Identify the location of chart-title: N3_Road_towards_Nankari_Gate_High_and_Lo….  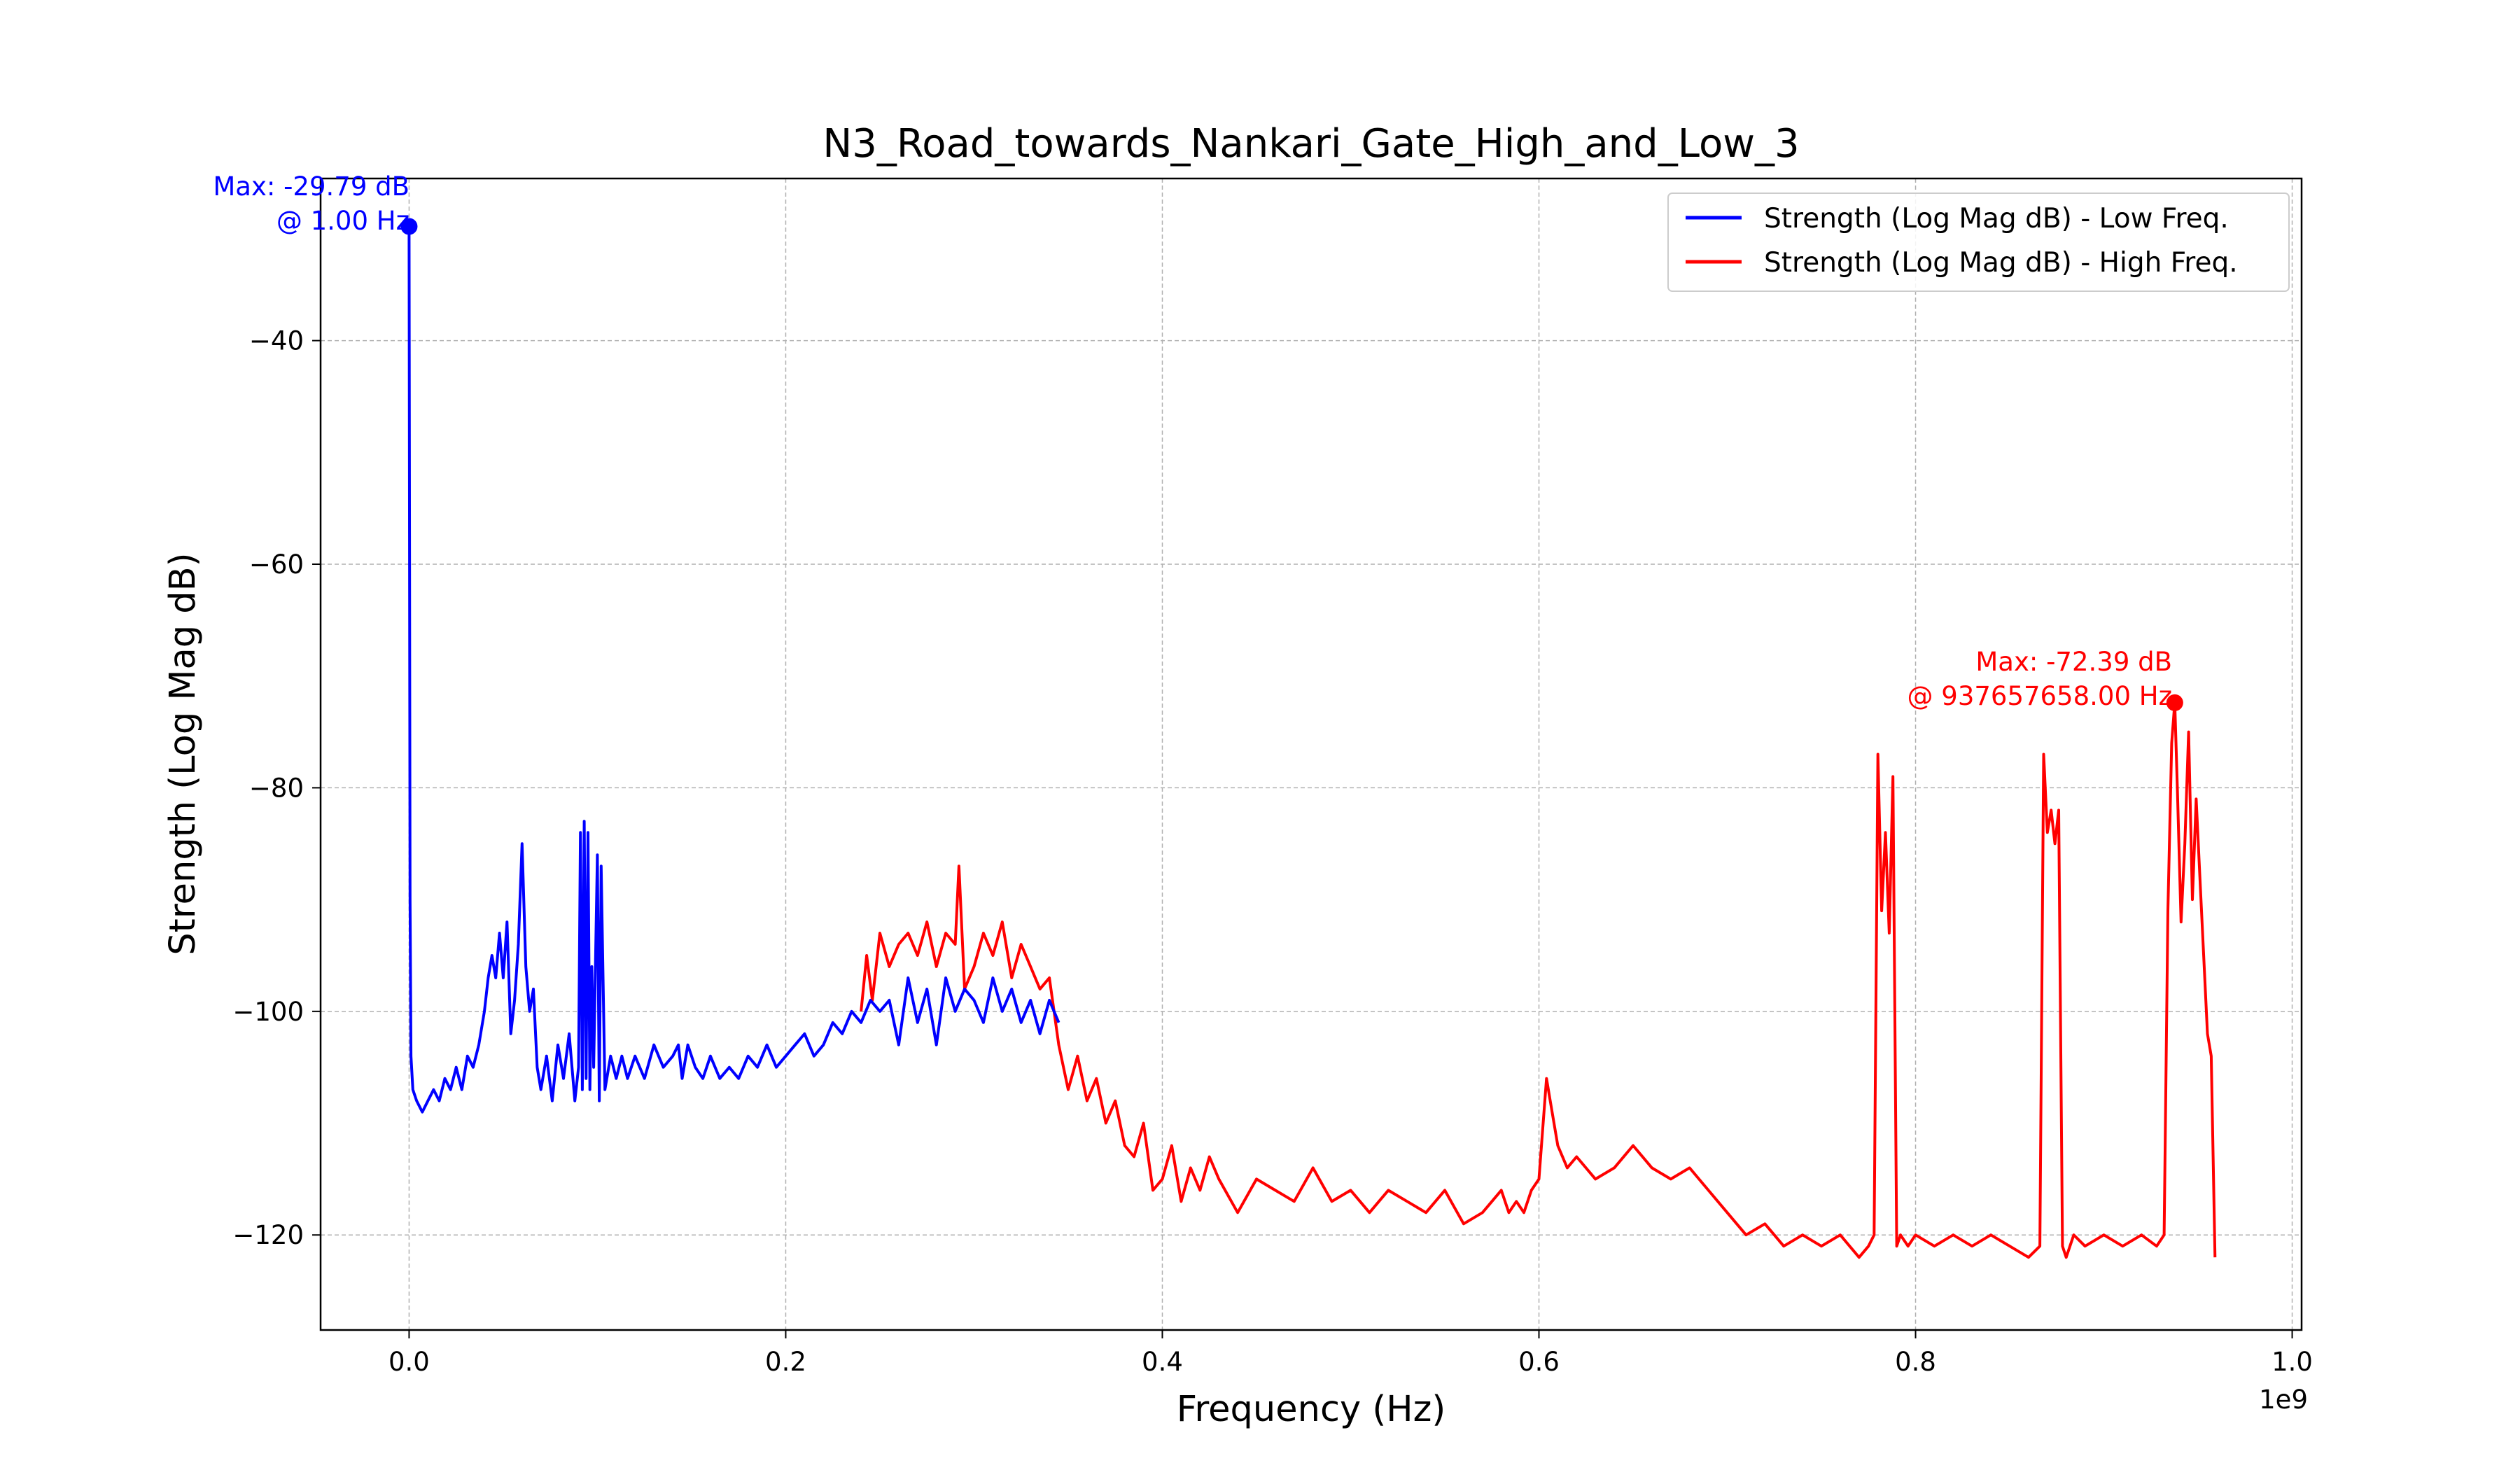
(1310, 144).